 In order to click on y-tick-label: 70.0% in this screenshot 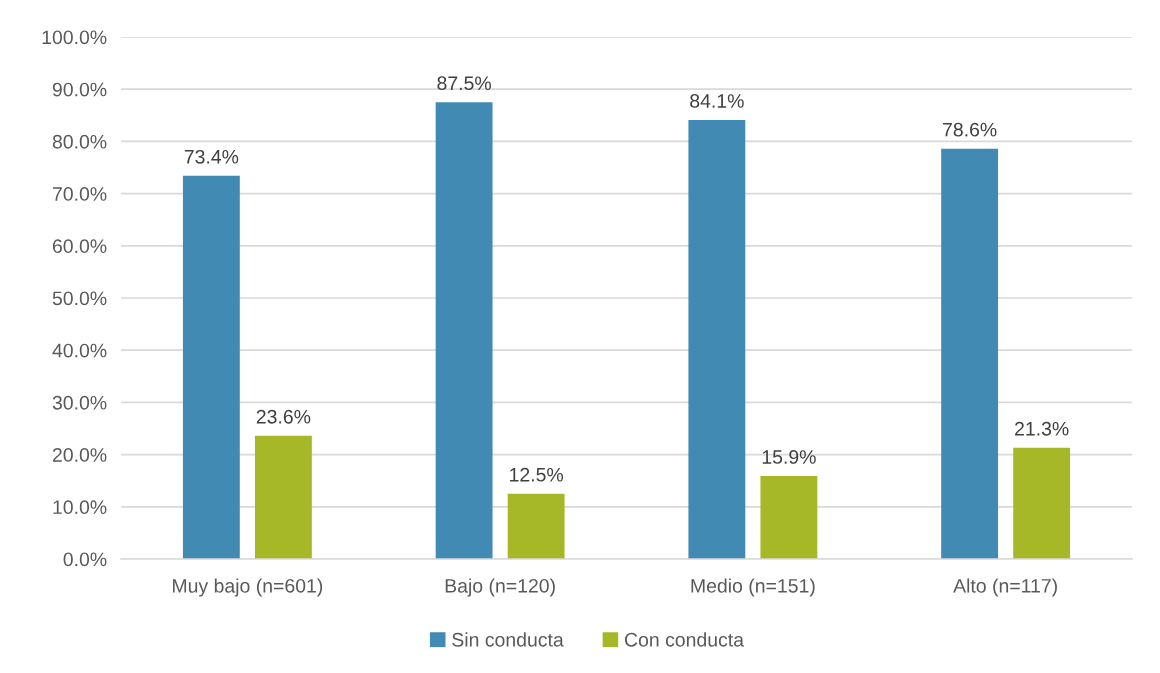, I will do `click(79, 194)`.